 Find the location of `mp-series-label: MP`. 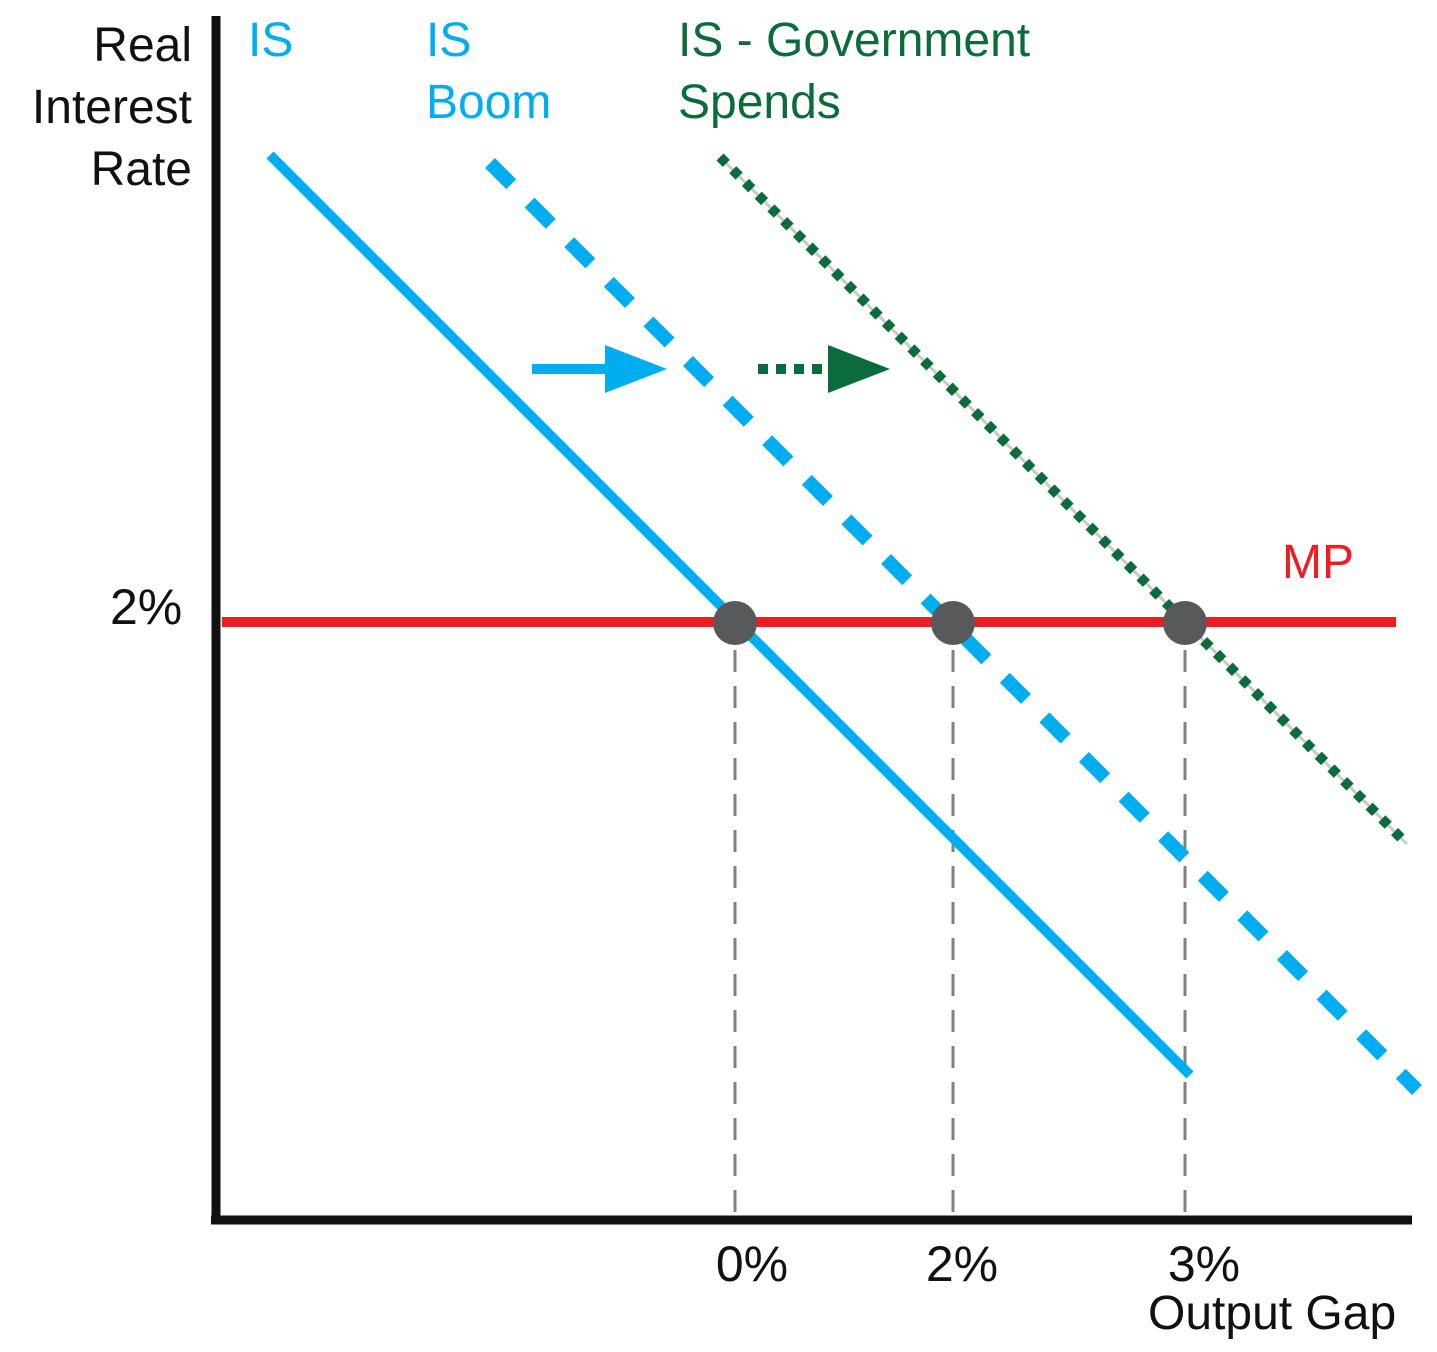

mp-series-label: MP is located at coordinates (1318, 562).